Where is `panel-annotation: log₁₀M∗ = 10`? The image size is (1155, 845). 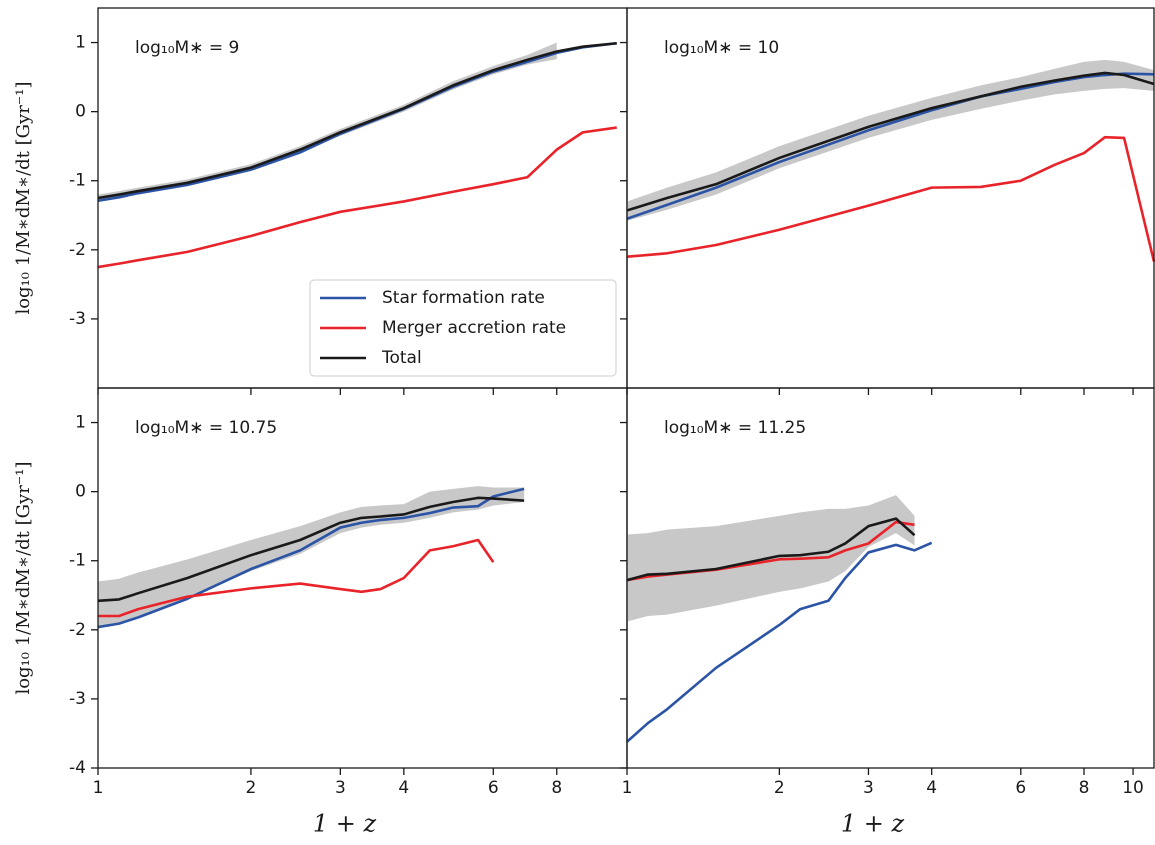 panel-annotation: log₁₀M∗ = 10 is located at coordinates (721, 48).